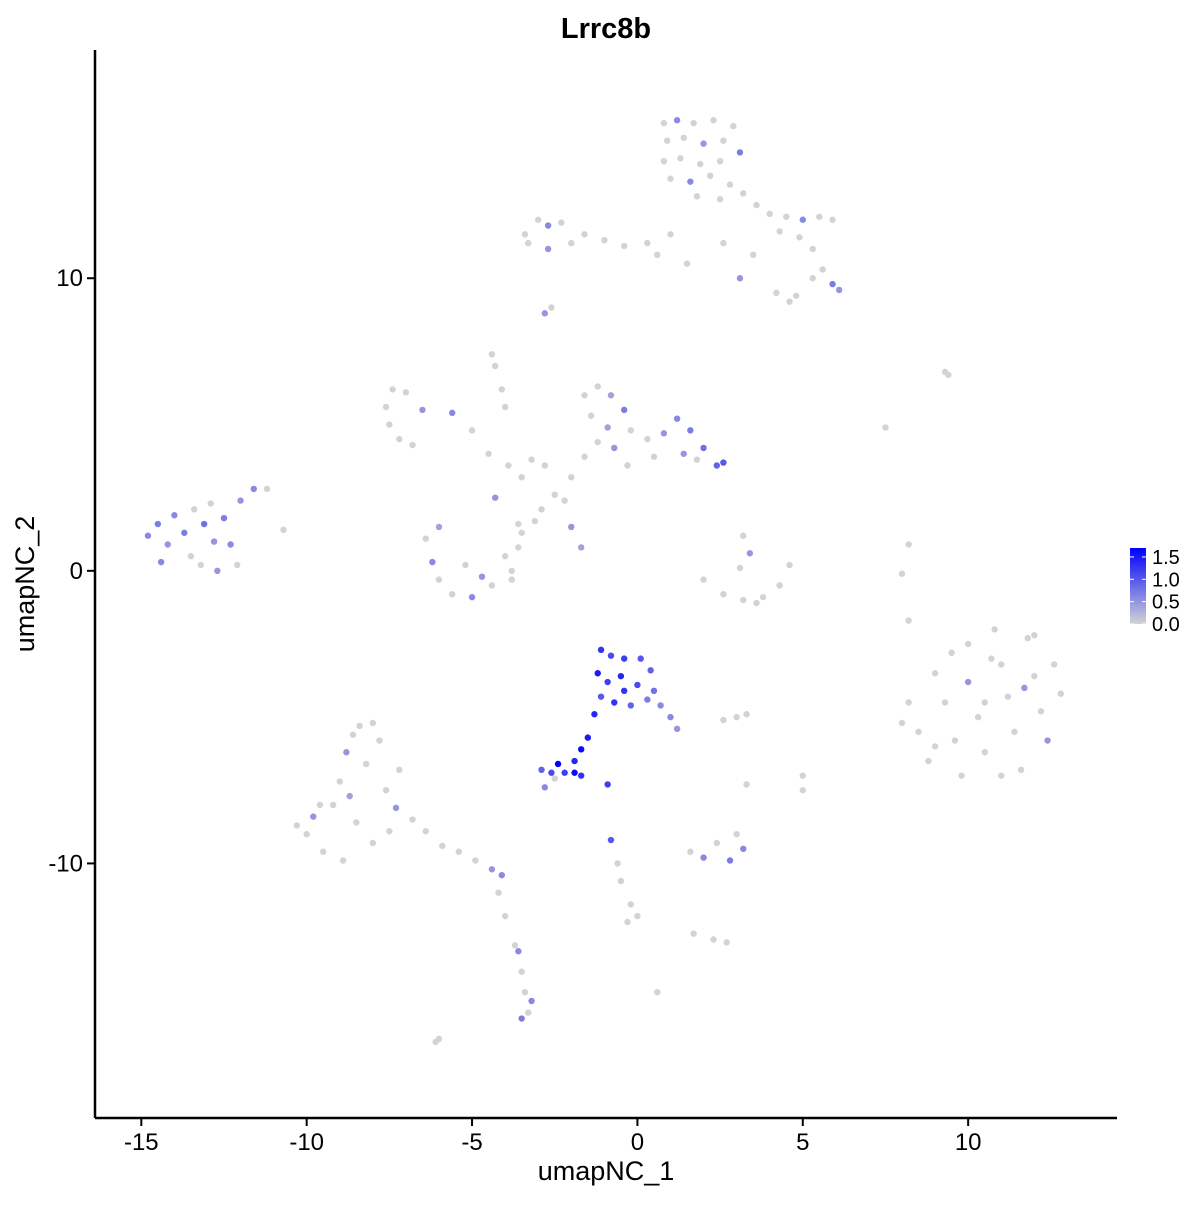 This screenshot has width=1200, height=1205. What do you see at coordinates (968, 1142) in the screenshot?
I see `x-tick-label: 10` at bounding box center [968, 1142].